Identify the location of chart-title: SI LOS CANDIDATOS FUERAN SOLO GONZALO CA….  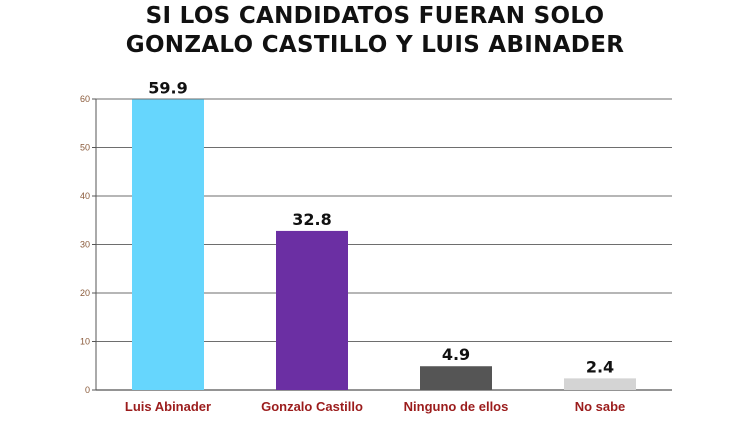
(375, 30).